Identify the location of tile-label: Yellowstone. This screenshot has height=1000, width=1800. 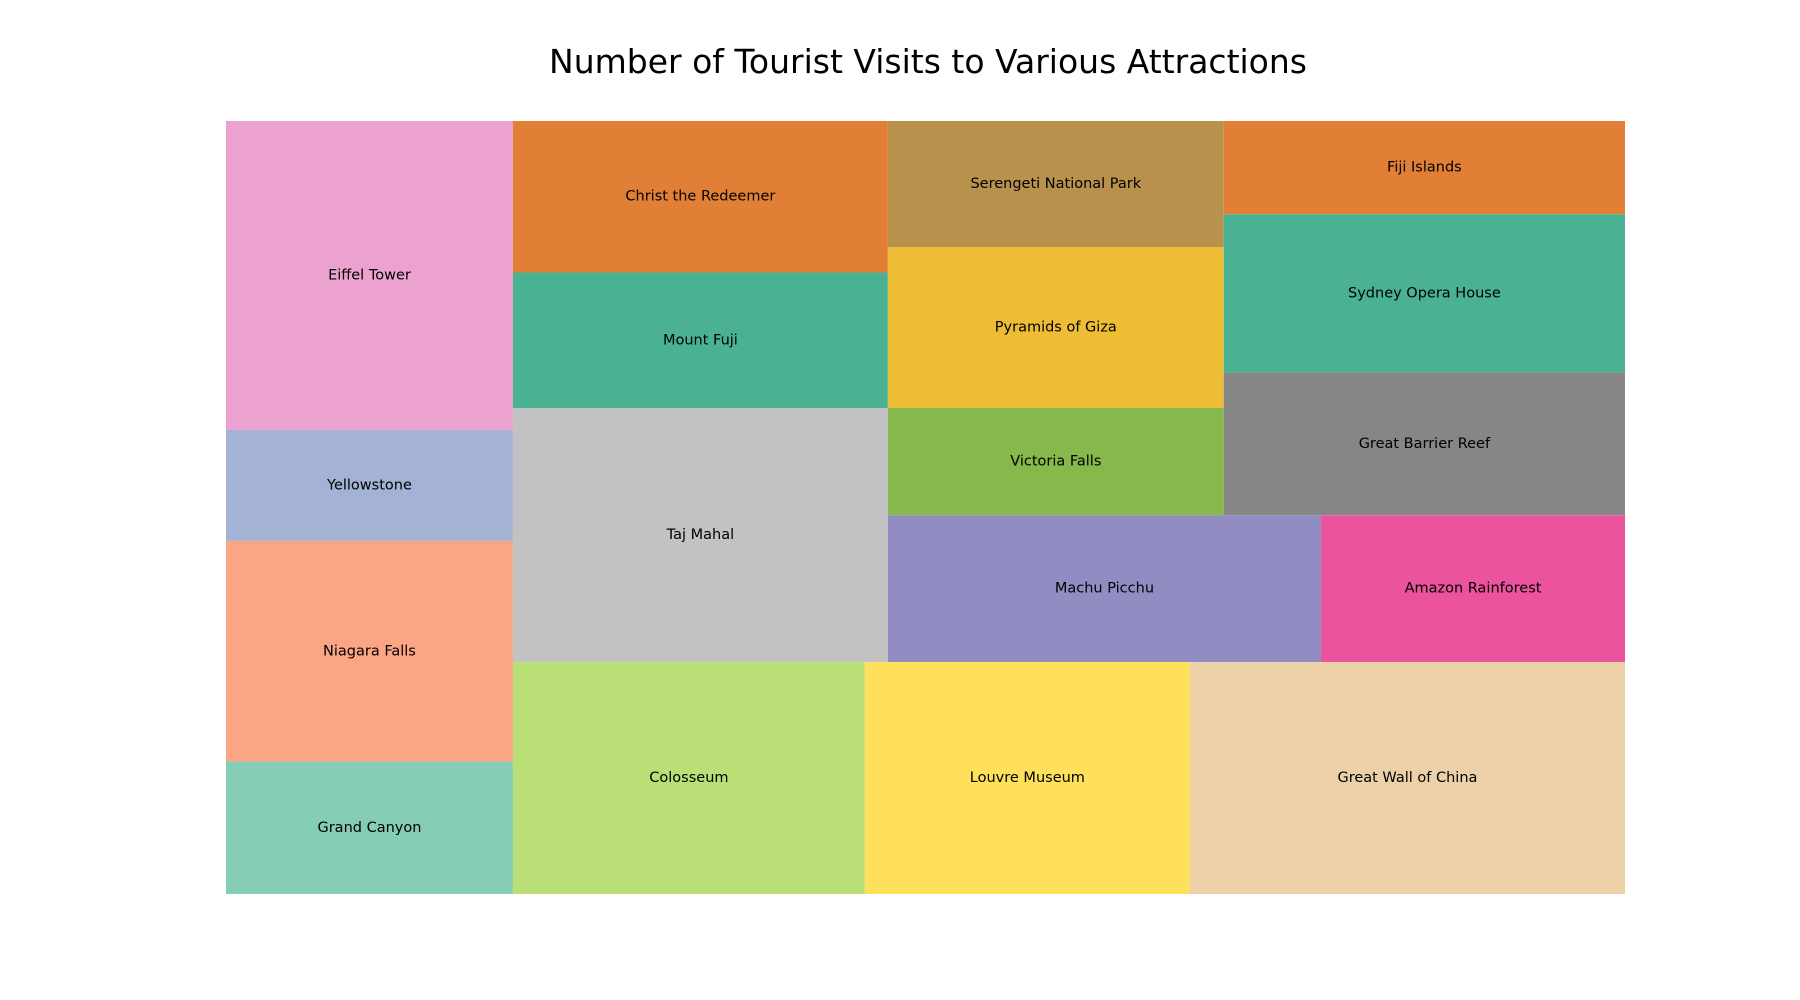
(369, 485).